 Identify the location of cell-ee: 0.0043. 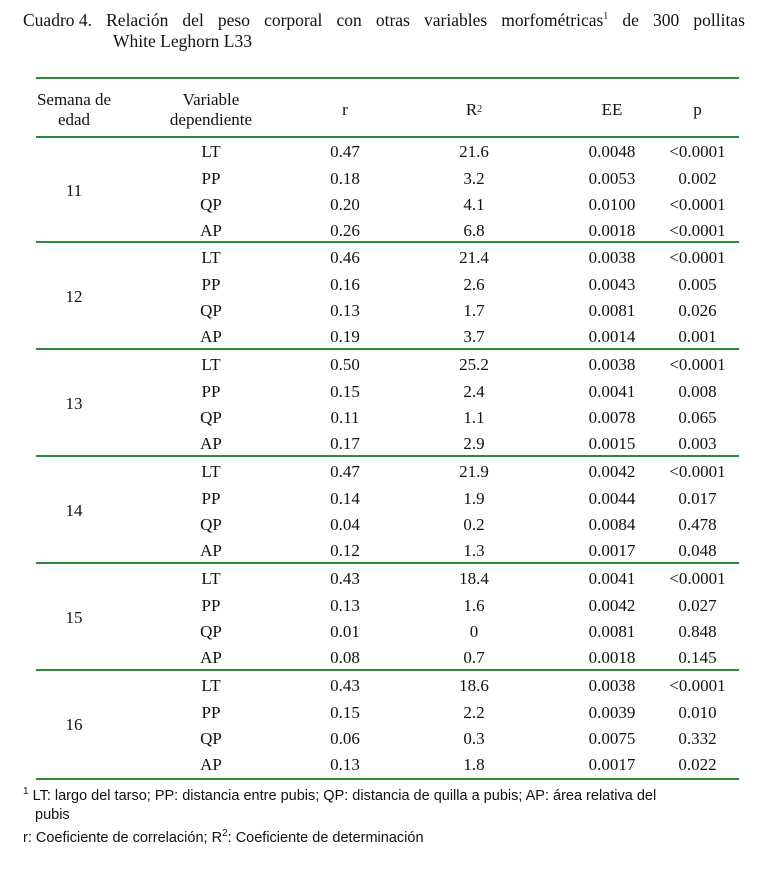
(612, 284).